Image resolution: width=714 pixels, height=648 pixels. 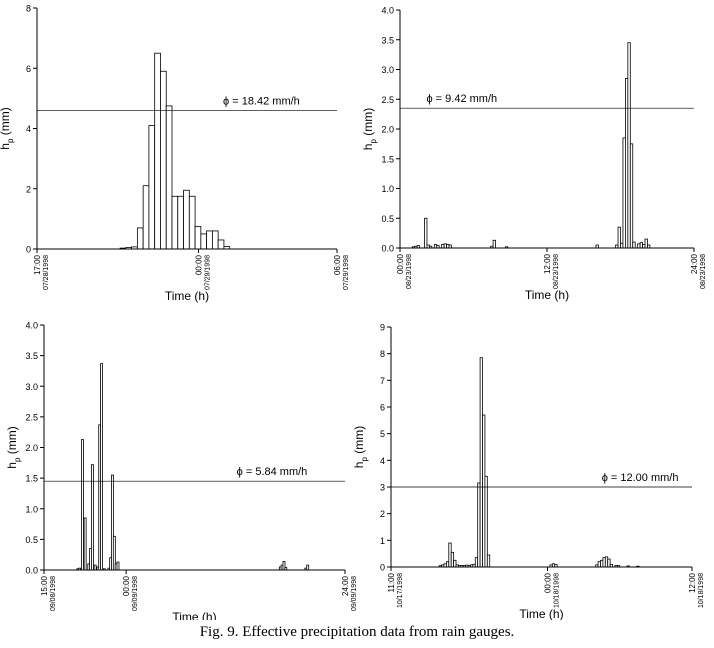 What do you see at coordinates (37, 264) in the screenshot?
I see `x-tick-time-label: 17:00` at bounding box center [37, 264].